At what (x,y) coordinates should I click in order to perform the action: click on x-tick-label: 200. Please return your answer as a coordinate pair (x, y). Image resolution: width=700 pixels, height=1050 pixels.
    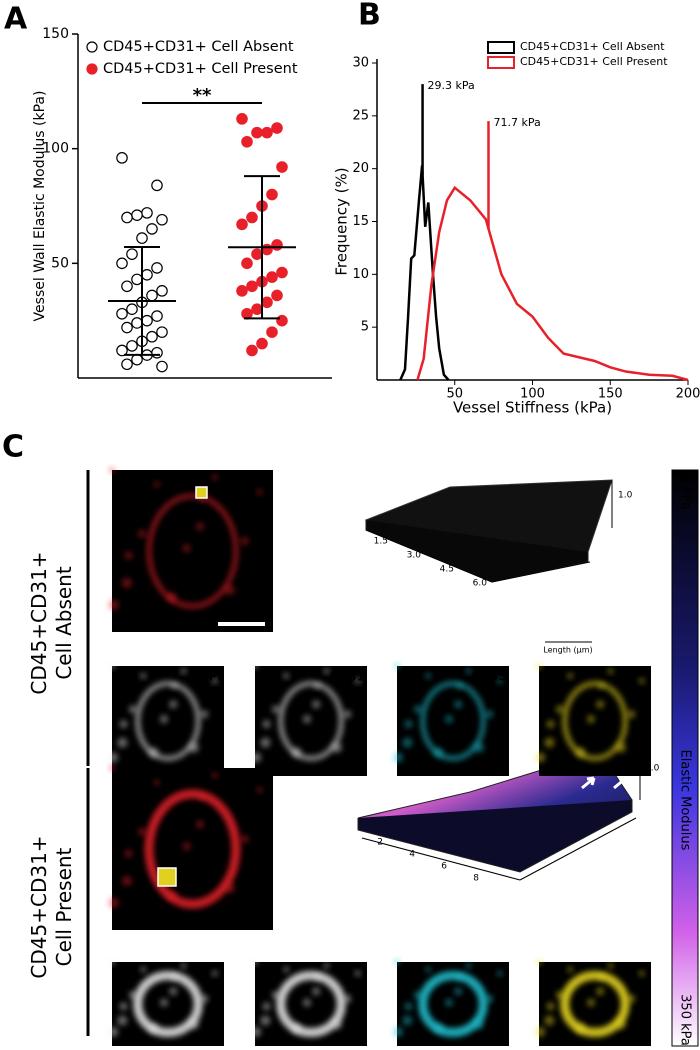
    Looking at the image, I should click on (688, 394).